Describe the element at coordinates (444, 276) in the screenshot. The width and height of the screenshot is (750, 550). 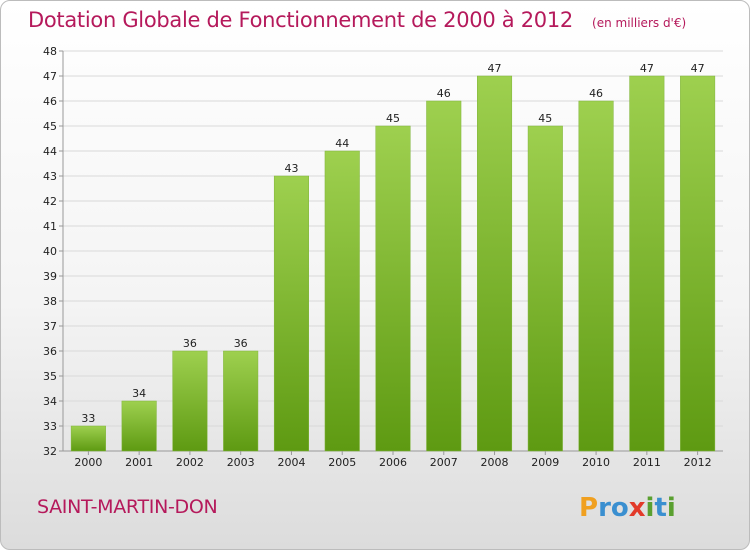
I see `bar-2007` at that location.